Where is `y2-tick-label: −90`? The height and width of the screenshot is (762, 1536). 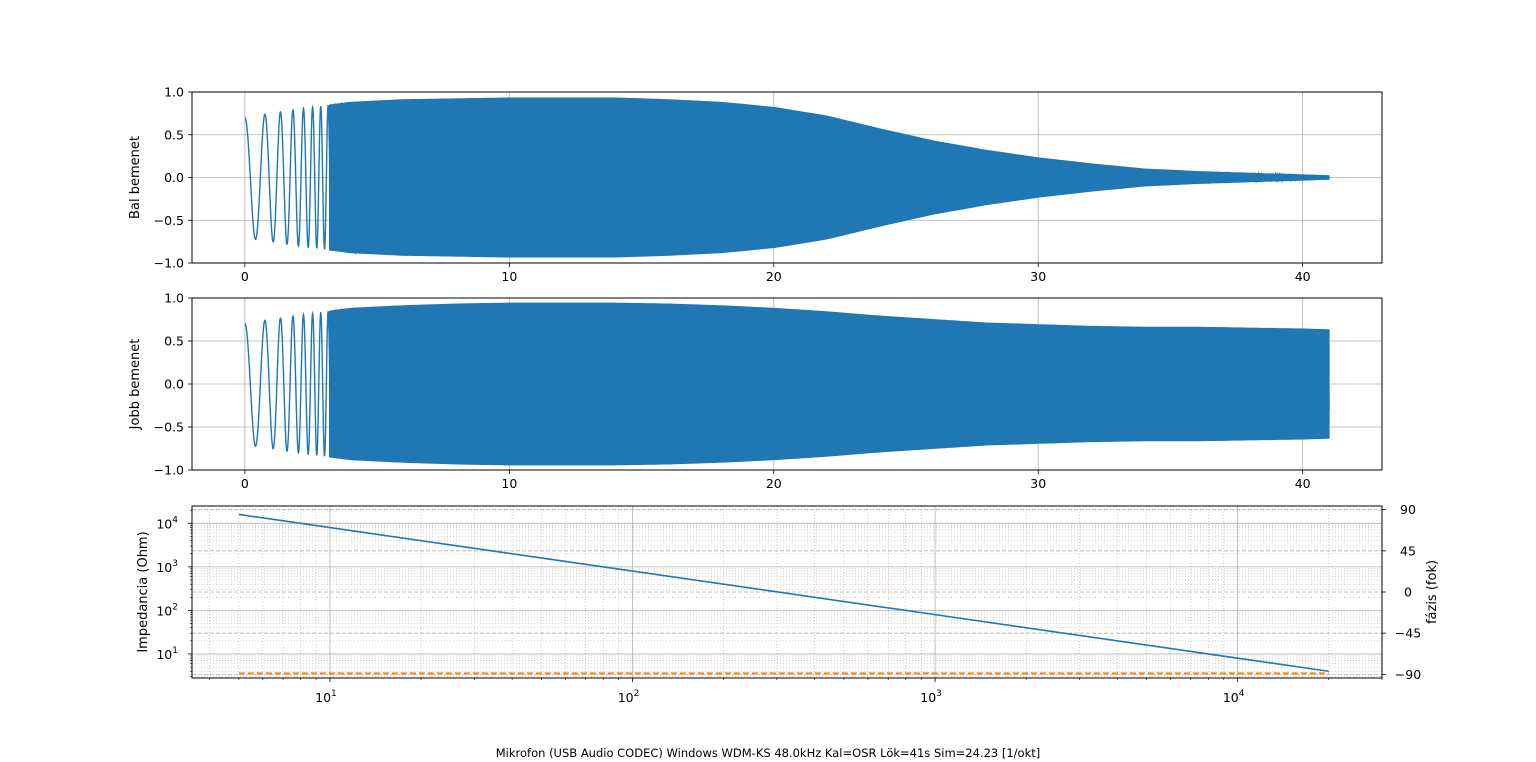 y2-tick-label: −90 is located at coordinates (1408, 674).